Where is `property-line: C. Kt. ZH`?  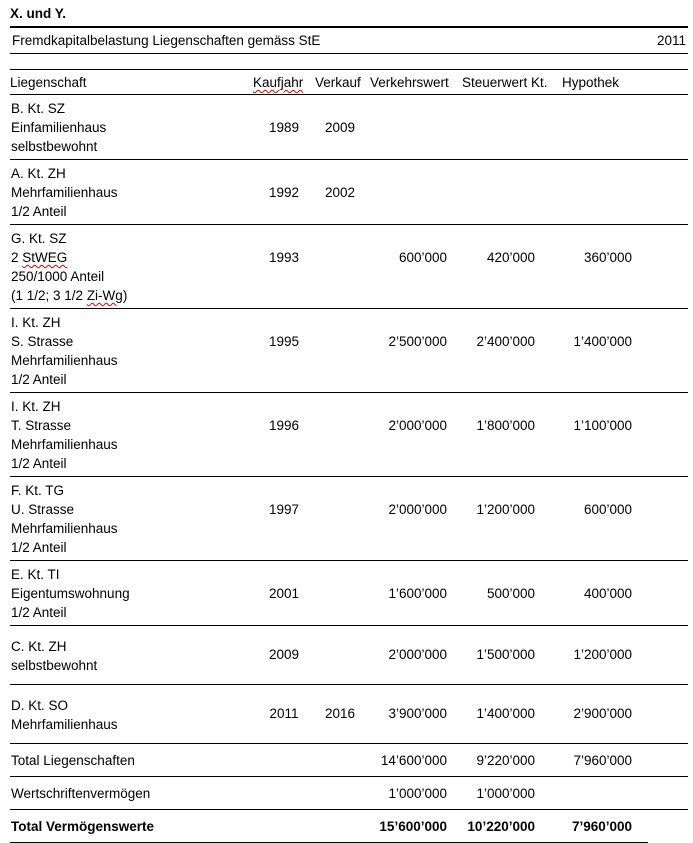
property-line: C. Kt. ZH is located at coordinates (39, 646).